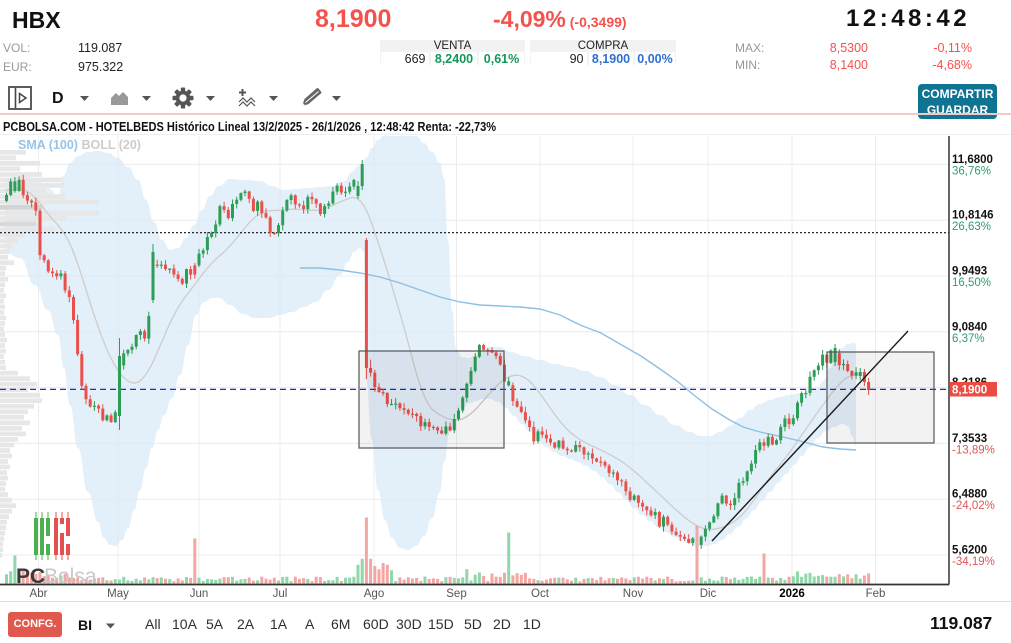 The image size is (1011, 643). I want to click on svg-text: Oct, so click(540, 594).